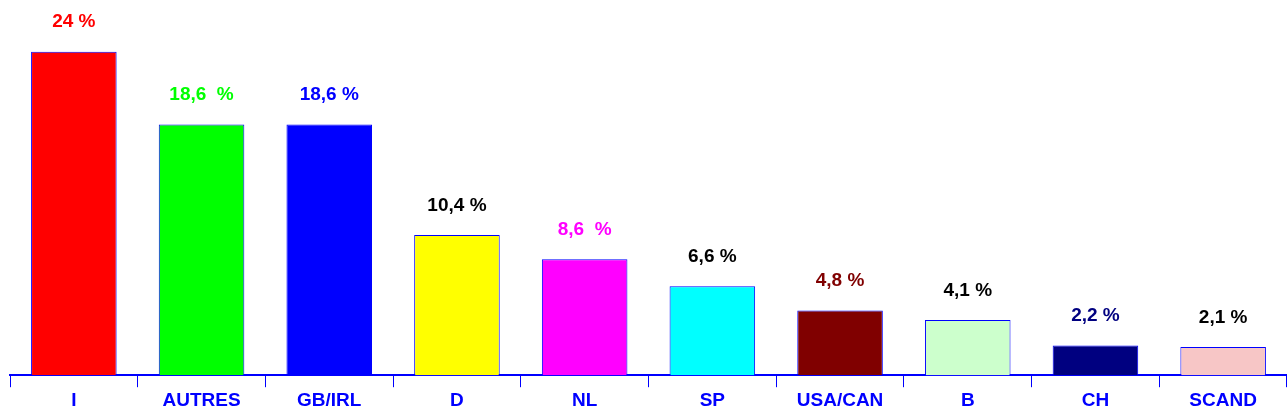 This screenshot has height=414, width=1287. I want to click on data-label: 2,1 %, so click(1223, 316).